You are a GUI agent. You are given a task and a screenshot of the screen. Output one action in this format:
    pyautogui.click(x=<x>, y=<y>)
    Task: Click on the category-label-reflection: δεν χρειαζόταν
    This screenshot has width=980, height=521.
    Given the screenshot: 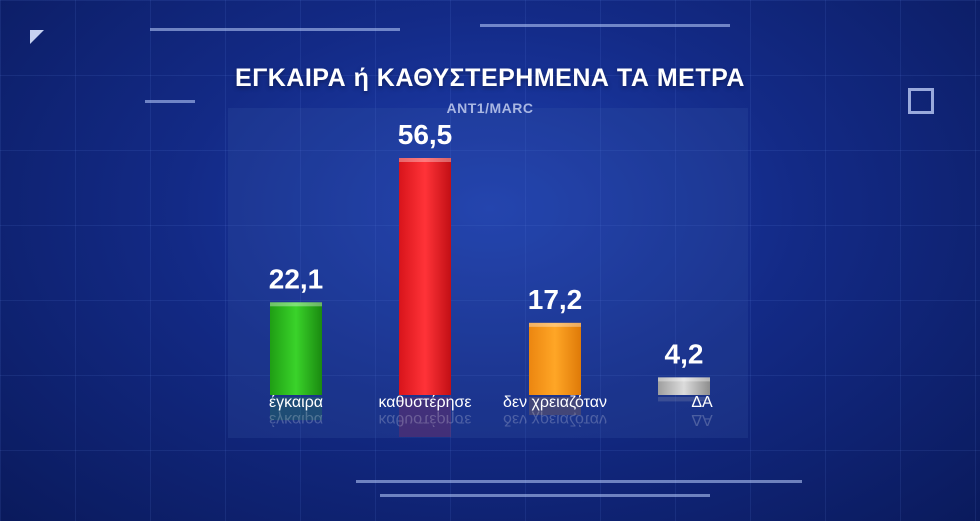 What is the action you would take?
    pyautogui.click(x=555, y=419)
    